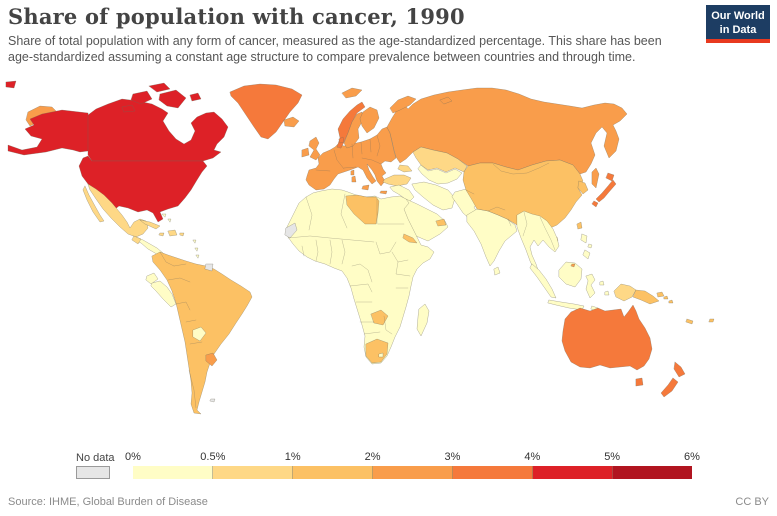 This screenshot has height=516, width=777. Describe the element at coordinates (266, 111) in the screenshot. I see `country-greenland` at that location.